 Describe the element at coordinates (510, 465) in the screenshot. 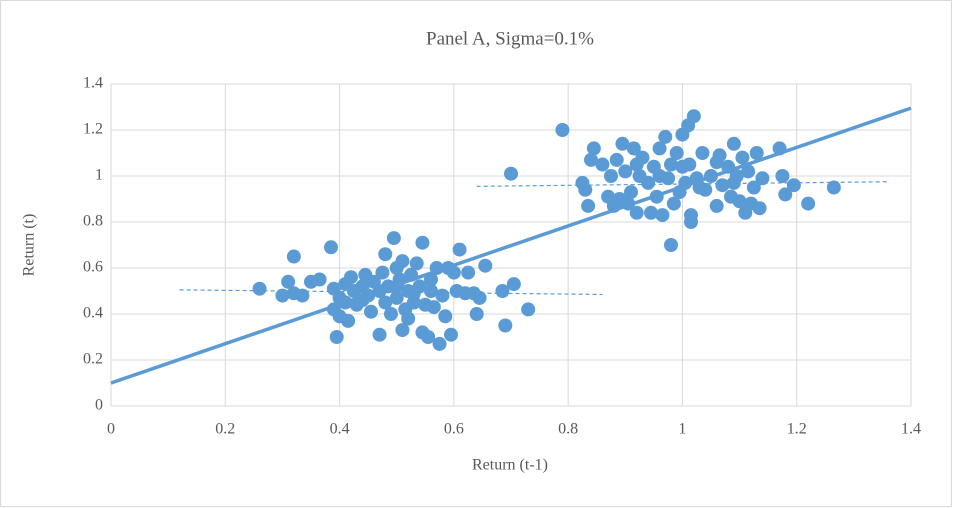

I see `x-axis-label: Return (t-1)` at that location.